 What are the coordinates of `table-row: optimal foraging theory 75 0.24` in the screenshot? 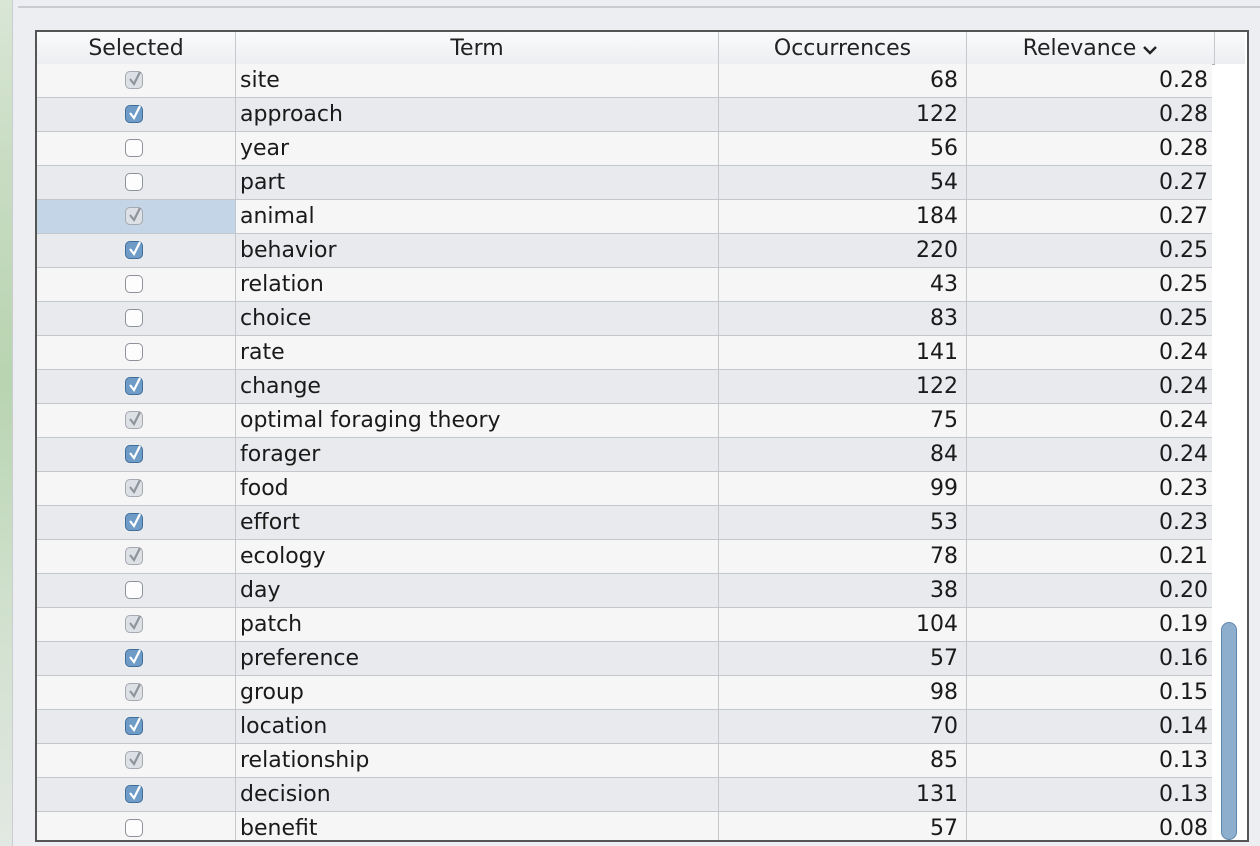 It's located at (624, 421).